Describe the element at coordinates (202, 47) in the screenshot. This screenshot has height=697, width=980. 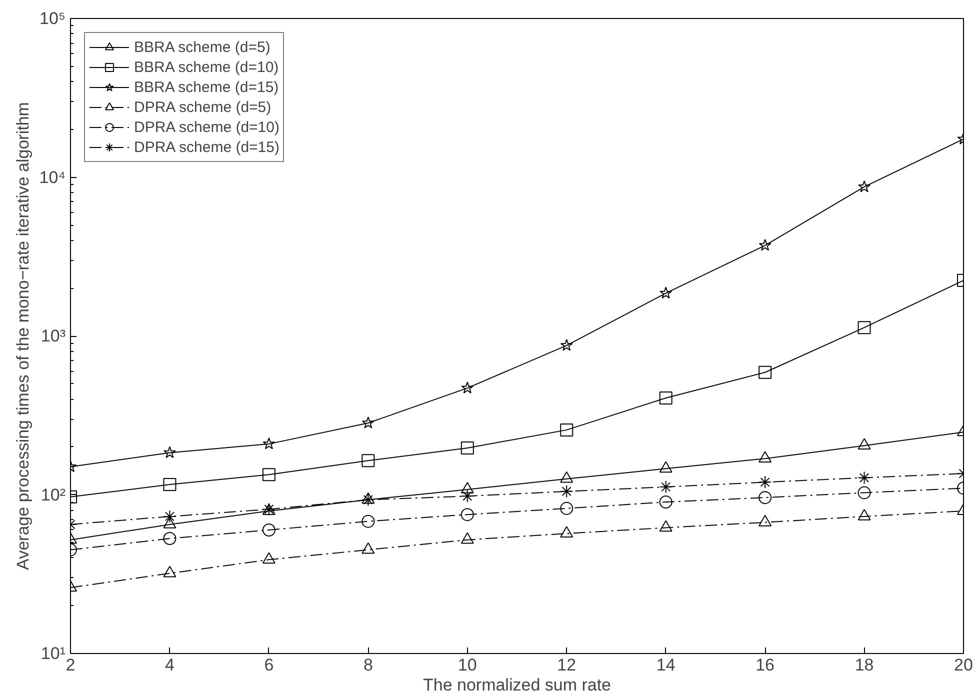
I see `legend-label: BBRA scheme (d=5)` at that location.